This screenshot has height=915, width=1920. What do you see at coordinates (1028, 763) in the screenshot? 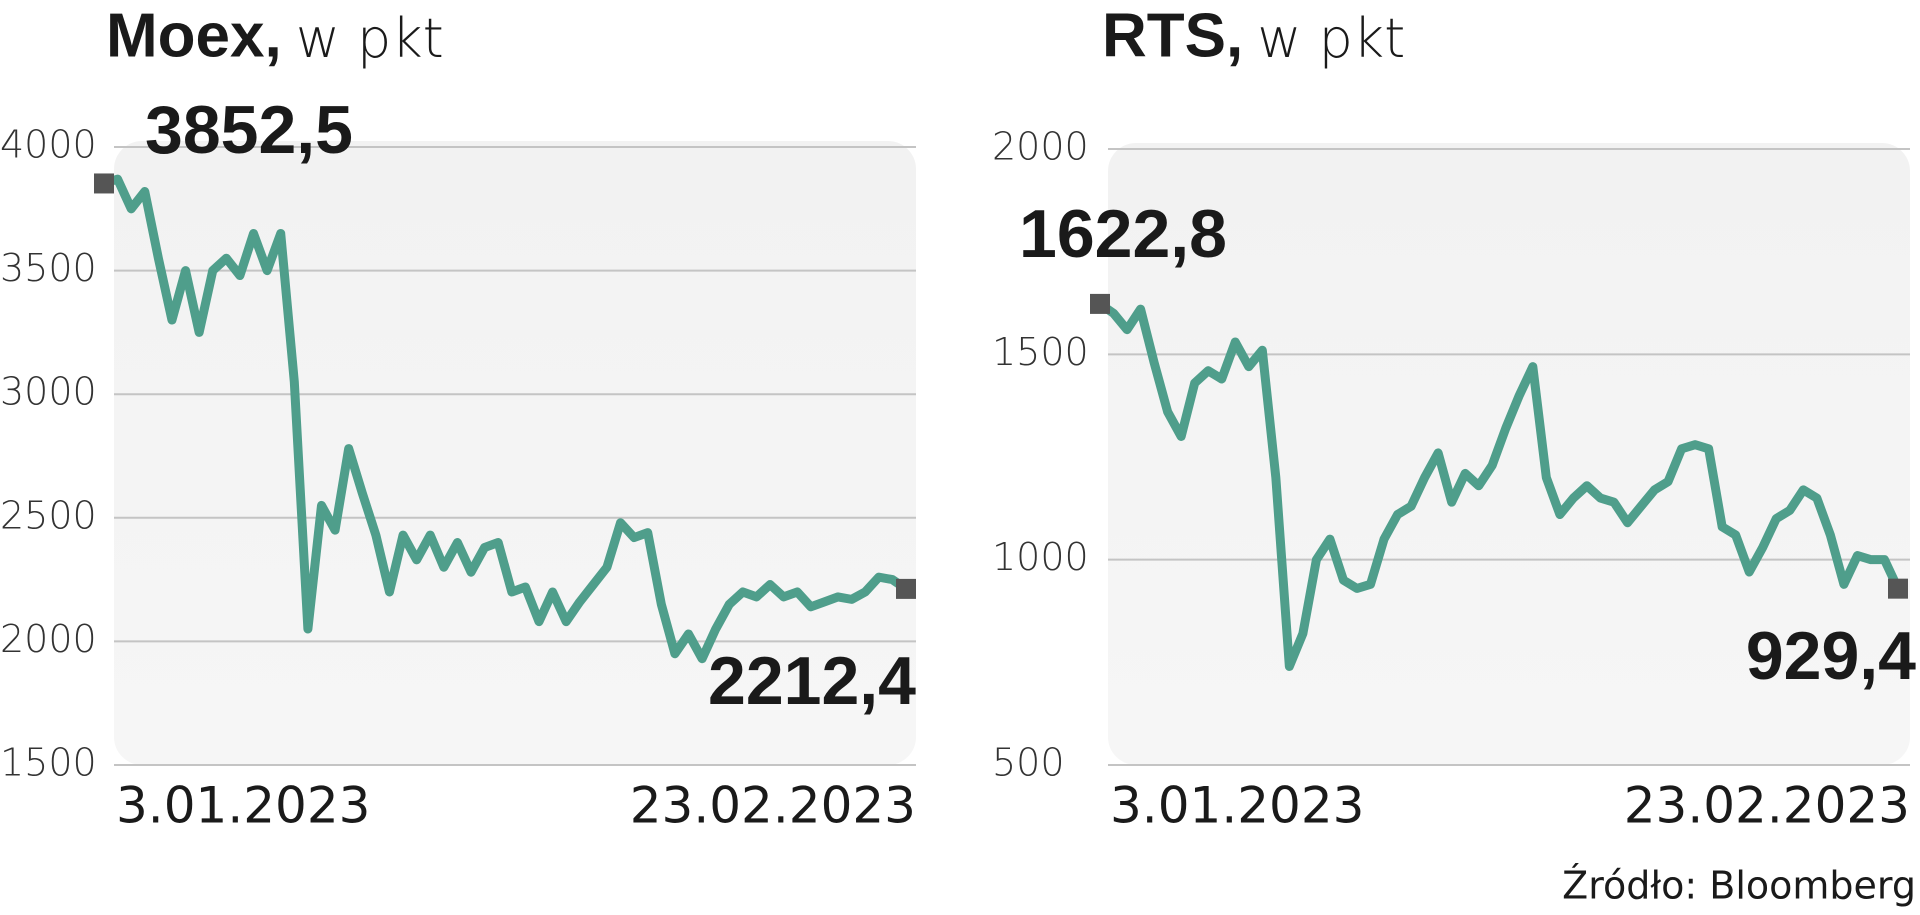
I see `y-tick-label: 500` at bounding box center [1028, 763].